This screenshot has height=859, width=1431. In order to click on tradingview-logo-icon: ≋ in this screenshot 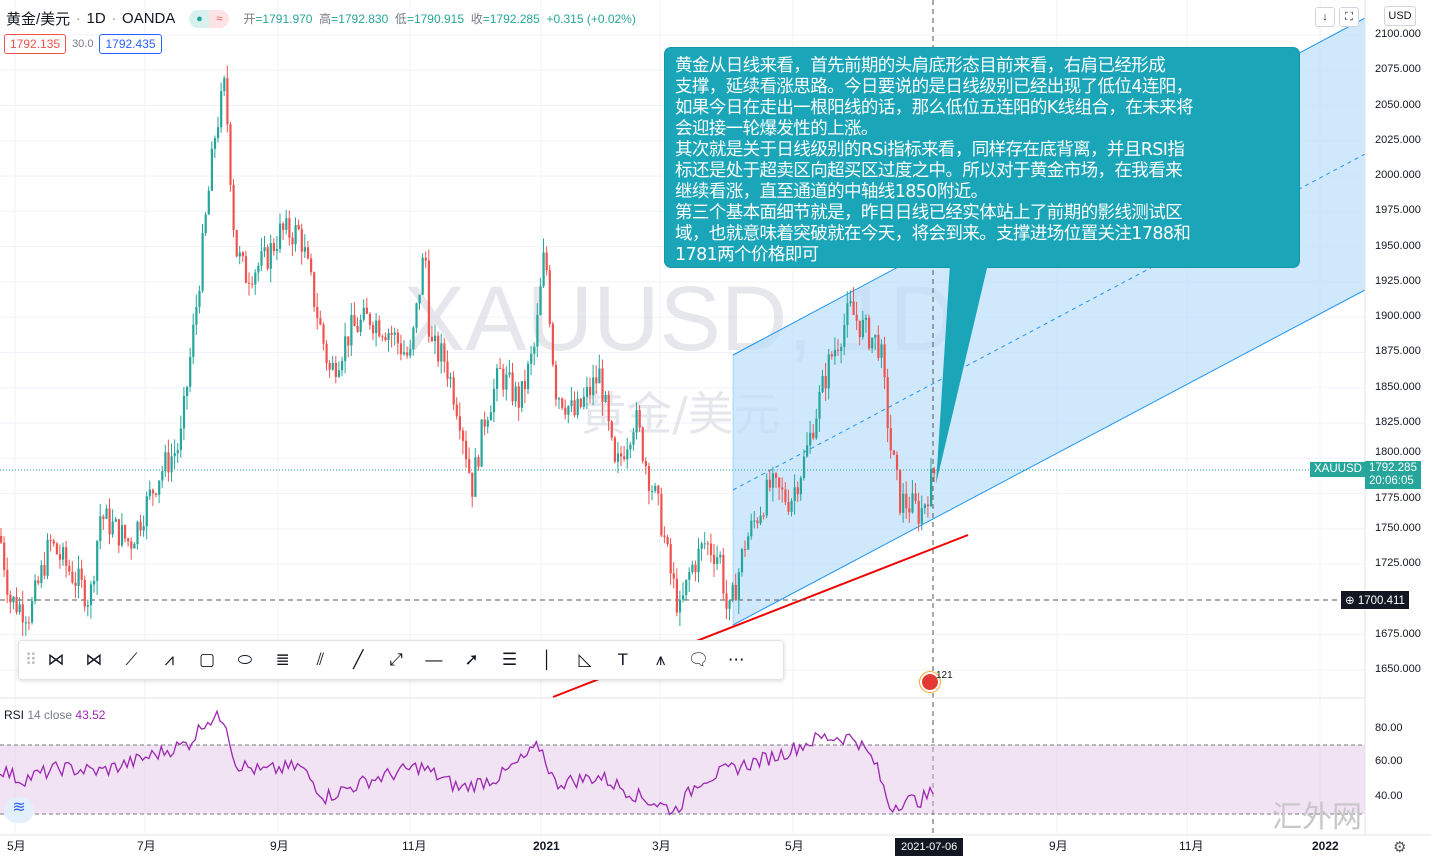, I will do `click(19, 810)`.